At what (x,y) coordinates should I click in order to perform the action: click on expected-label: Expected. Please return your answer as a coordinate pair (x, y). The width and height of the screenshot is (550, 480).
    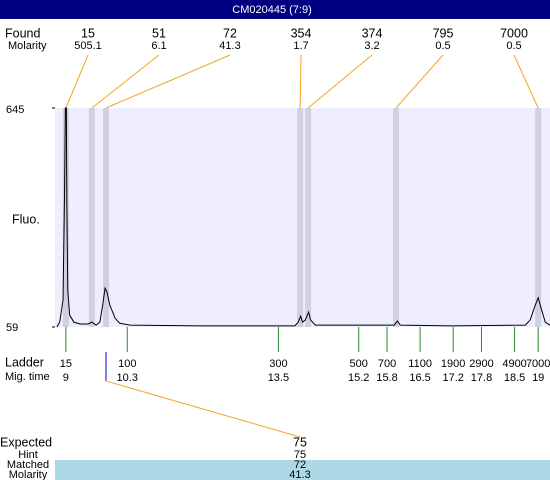
    Looking at the image, I should click on (26, 442).